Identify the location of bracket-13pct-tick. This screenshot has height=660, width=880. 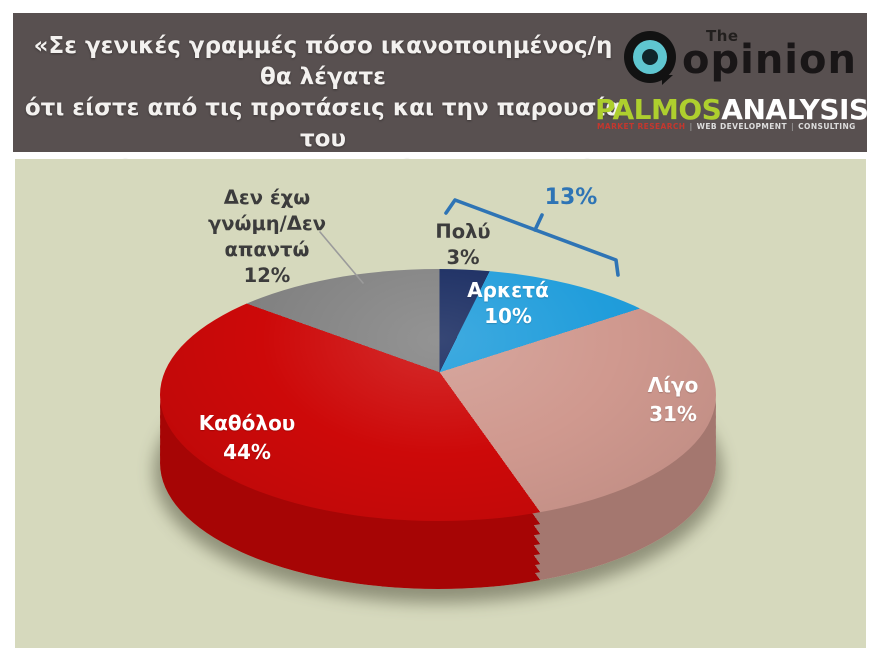
(538, 222).